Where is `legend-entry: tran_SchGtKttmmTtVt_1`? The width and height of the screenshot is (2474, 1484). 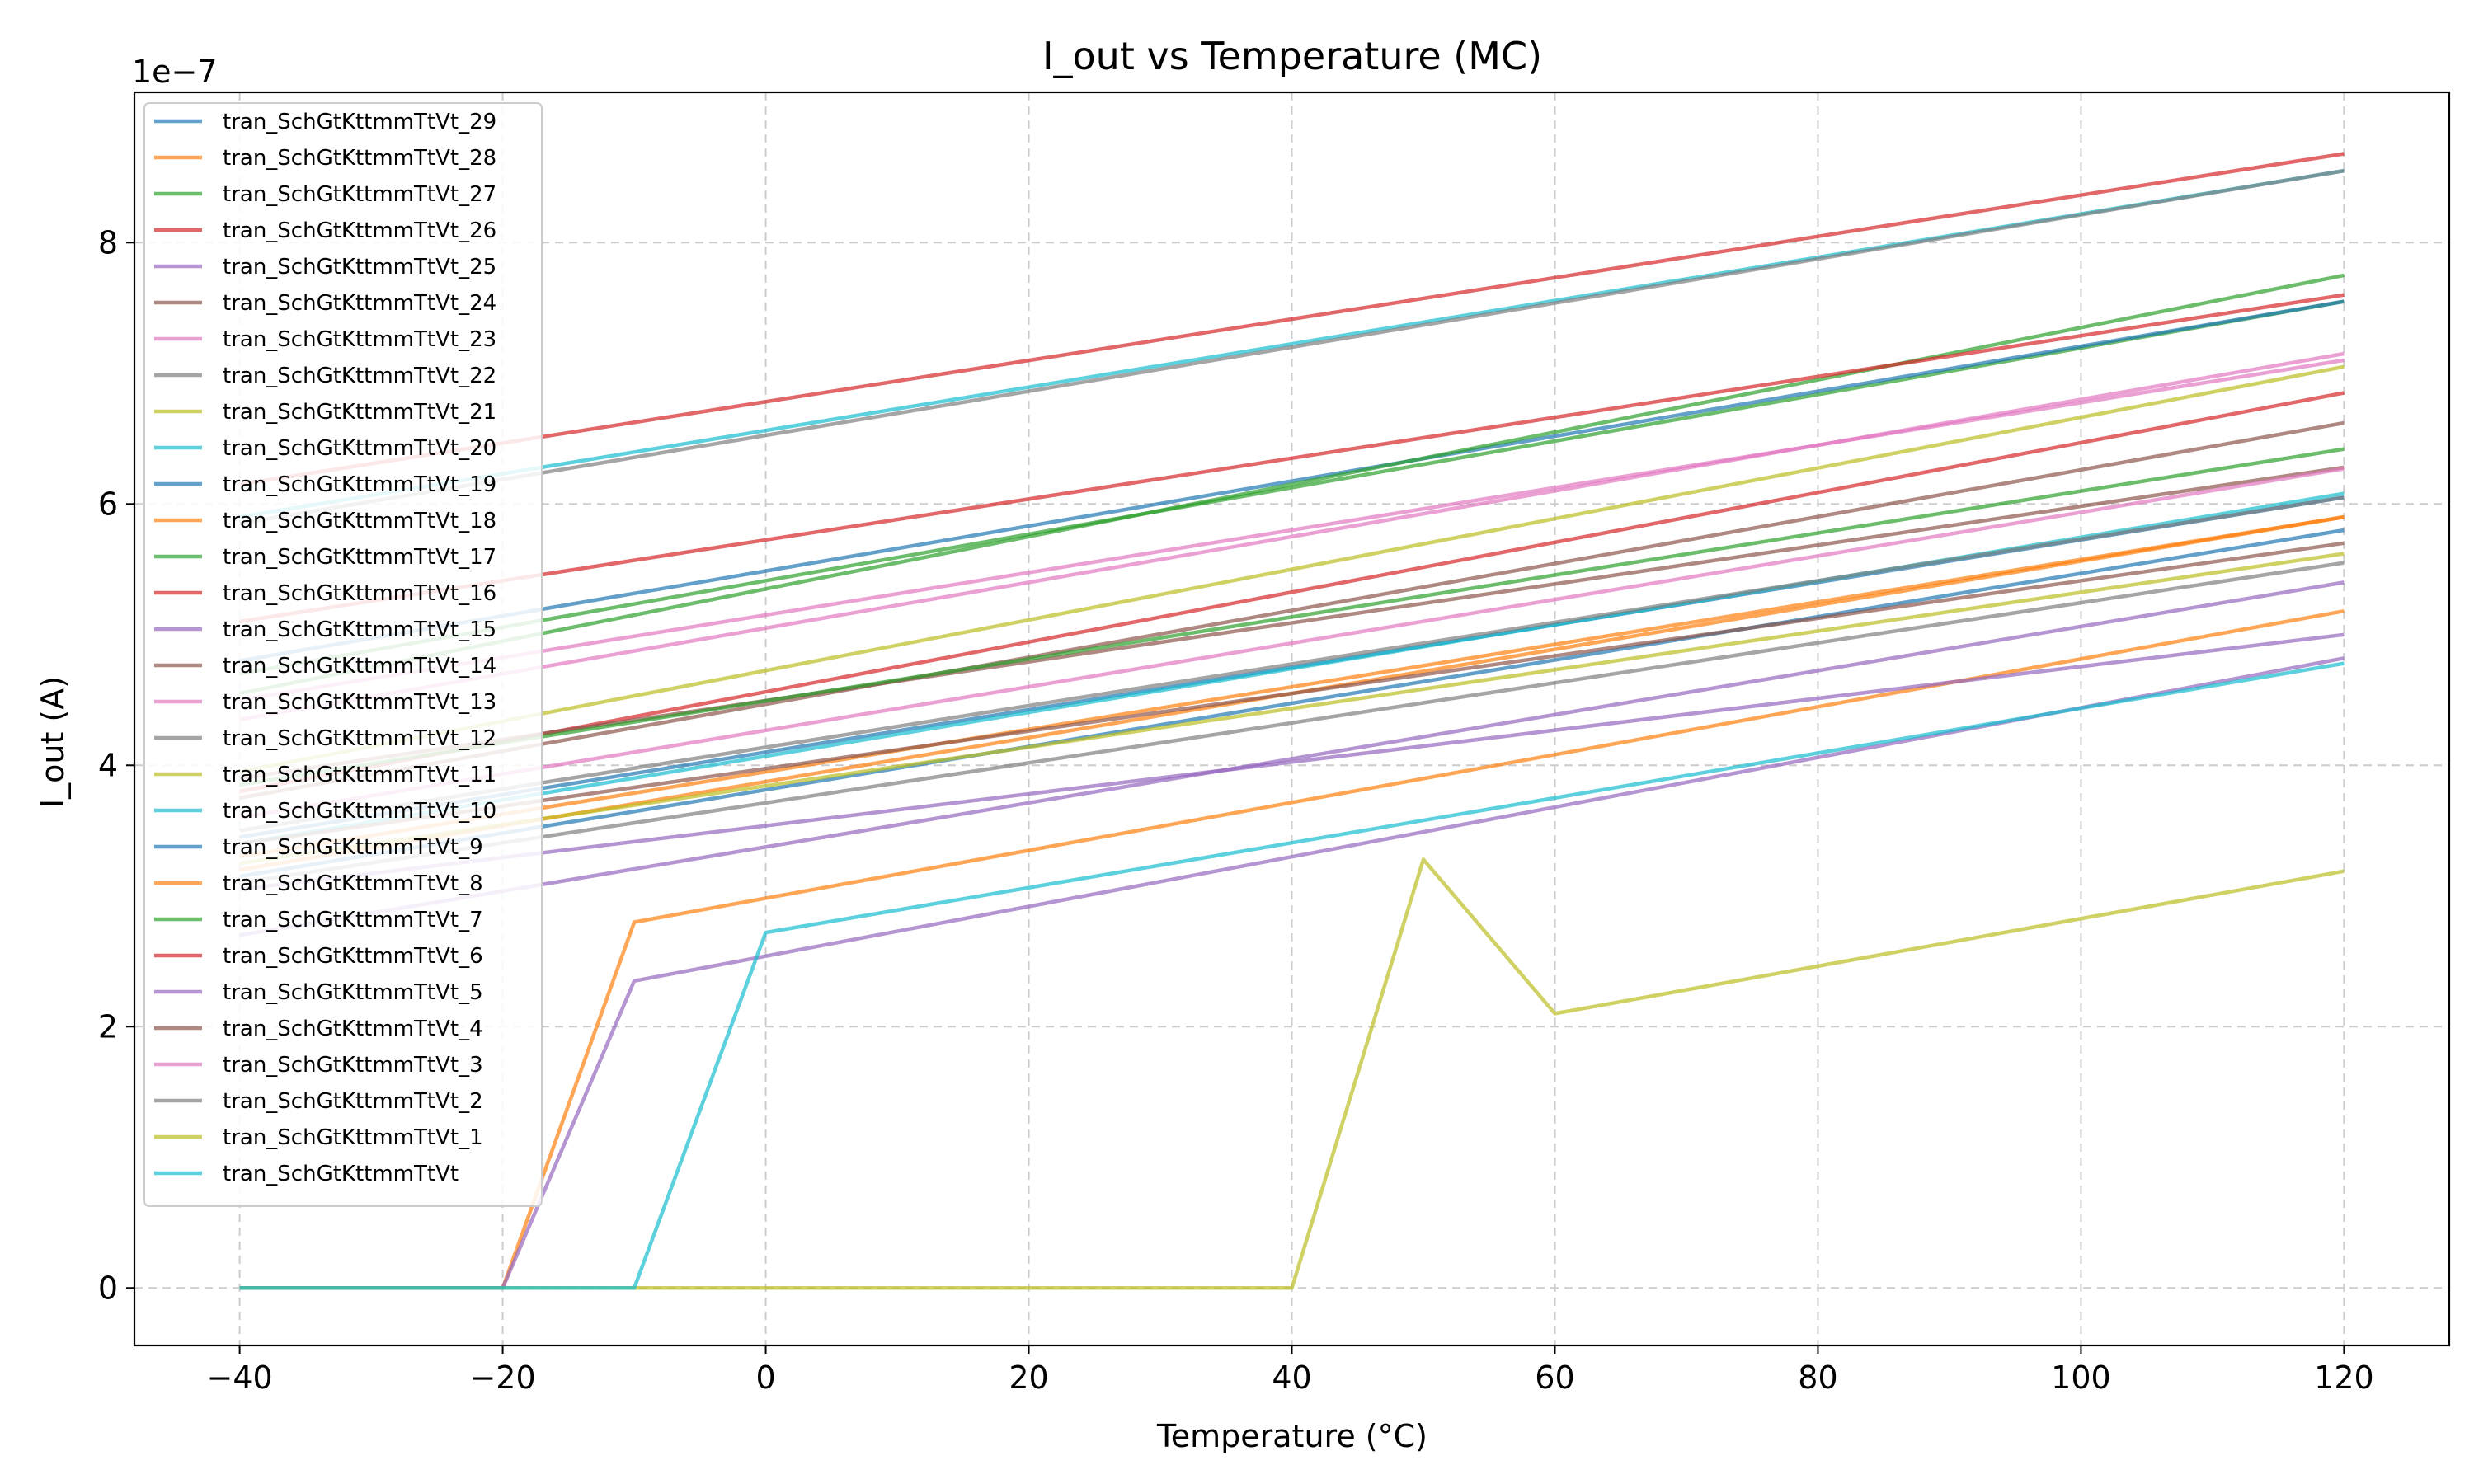 legend-entry: tran_SchGtKttmmTtVt_1 is located at coordinates (353, 1137).